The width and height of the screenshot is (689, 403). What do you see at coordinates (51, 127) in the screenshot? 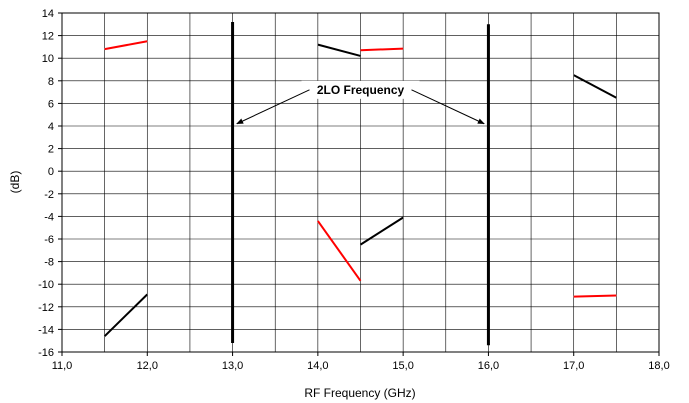
I see `y-tick-label: 4` at bounding box center [51, 127].